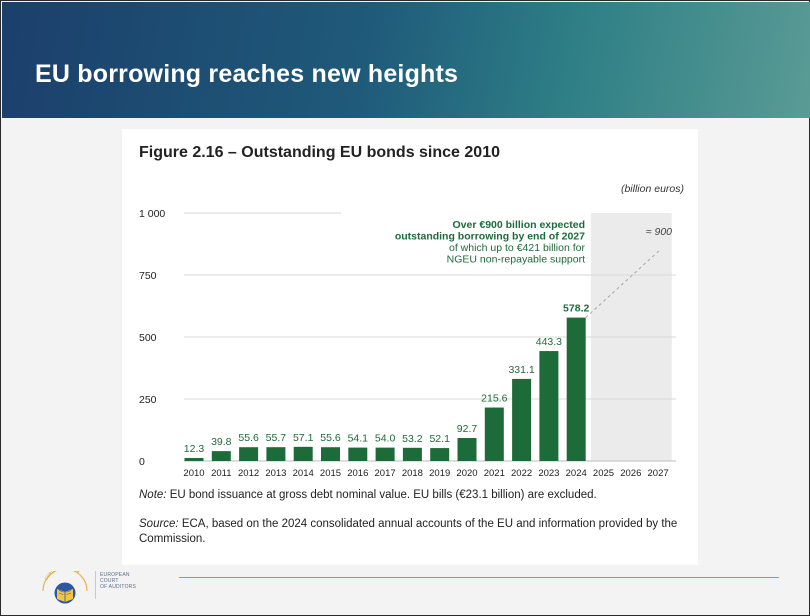 The height and width of the screenshot is (616, 810). What do you see at coordinates (412, 473) in the screenshot?
I see `x-tick-label: 2018` at bounding box center [412, 473].